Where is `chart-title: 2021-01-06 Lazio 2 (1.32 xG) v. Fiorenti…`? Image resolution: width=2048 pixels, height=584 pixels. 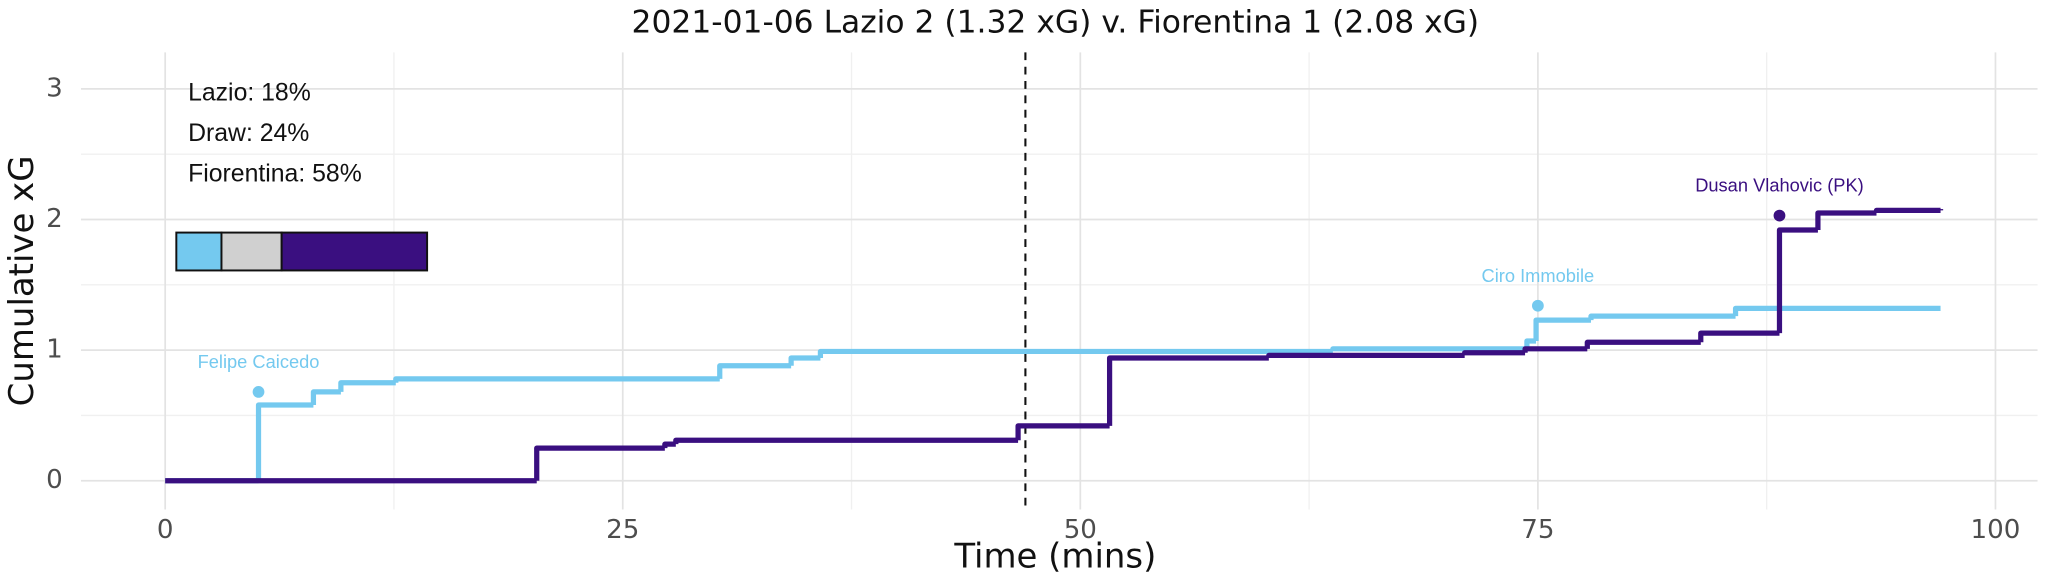
chart-title: 2021-01-06 Lazio 2 (1.32 xG) v. Fiorenti… is located at coordinates (1056, 23).